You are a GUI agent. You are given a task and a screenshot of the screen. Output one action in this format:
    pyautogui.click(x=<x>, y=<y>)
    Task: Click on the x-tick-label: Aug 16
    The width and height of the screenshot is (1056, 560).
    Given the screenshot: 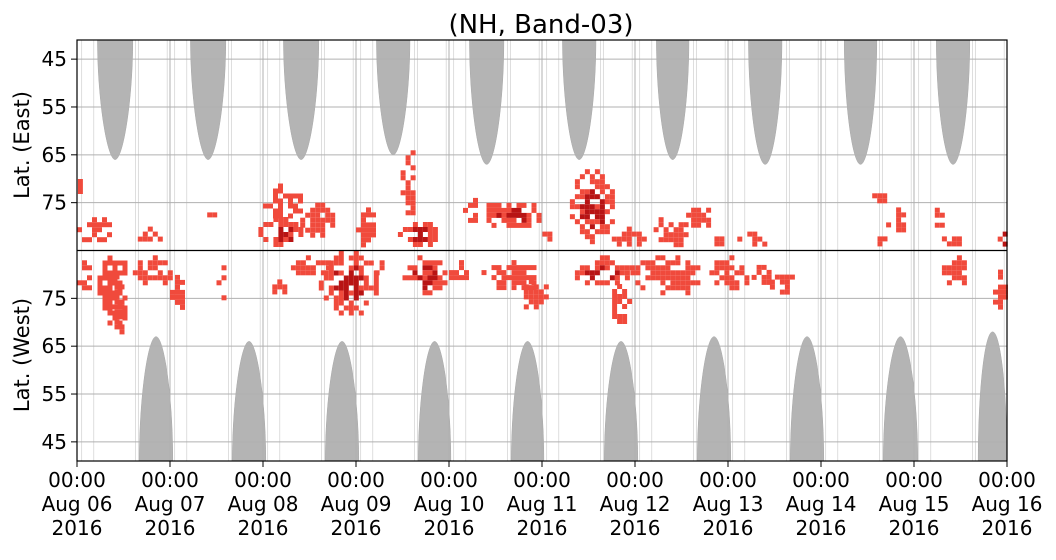 What is the action you would take?
    pyautogui.click(x=1007, y=504)
    